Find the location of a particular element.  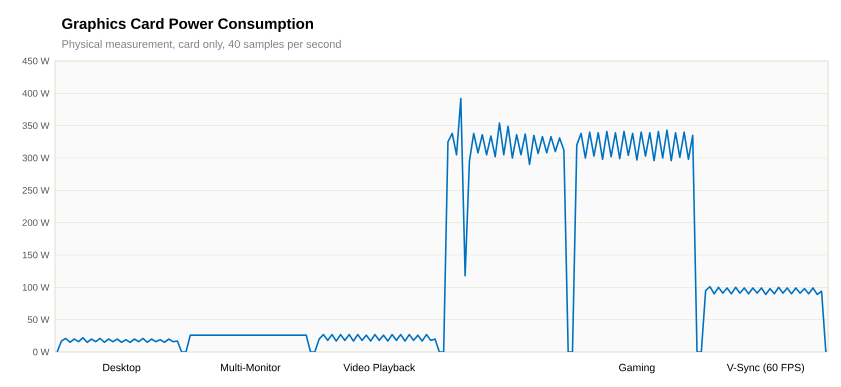

chart-subtitle: Physical measurement, card only, 40 samples per second is located at coordinates (201, 45).